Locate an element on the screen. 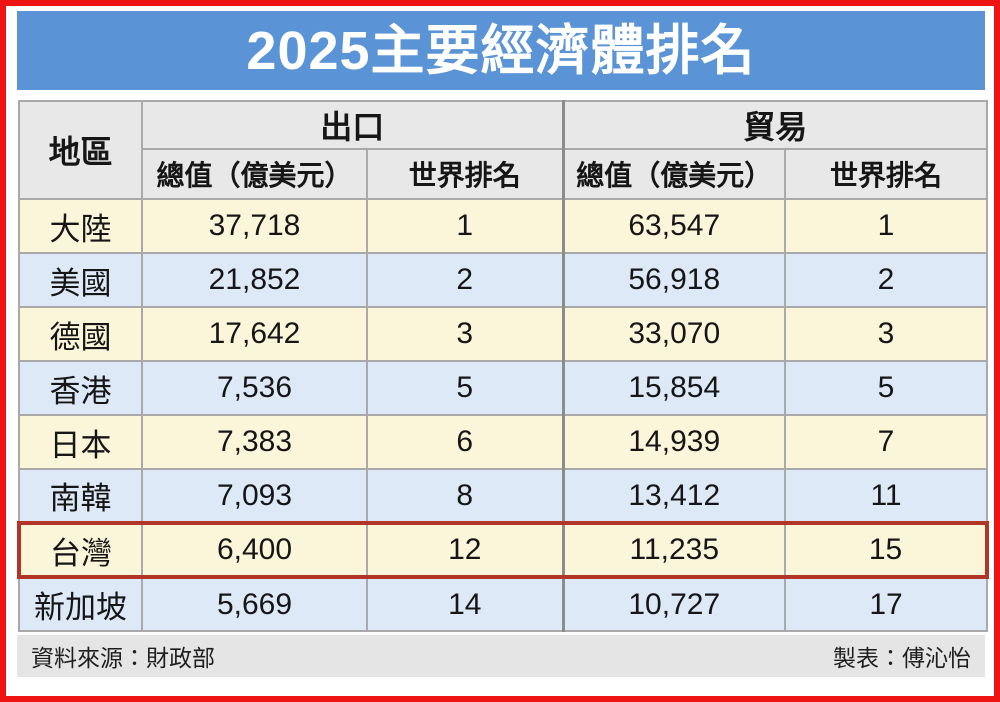 This screenshot has width=1000, height=702. export-value-cell: 7,093 is located at coordinates (254, 496).